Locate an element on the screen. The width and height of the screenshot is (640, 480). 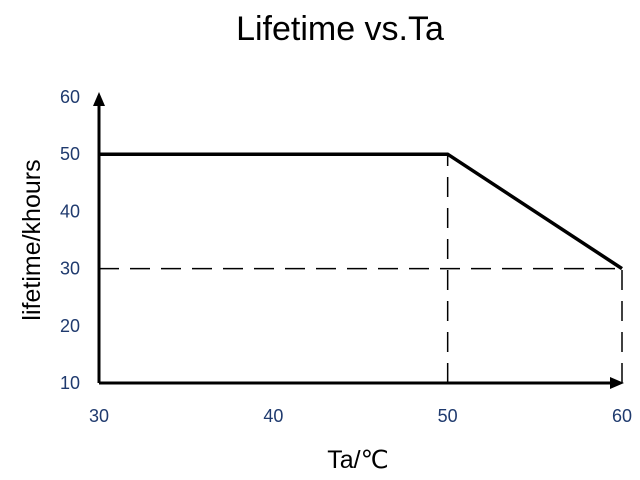
x-tick-label: 30 is located at coordinates (99, 416).